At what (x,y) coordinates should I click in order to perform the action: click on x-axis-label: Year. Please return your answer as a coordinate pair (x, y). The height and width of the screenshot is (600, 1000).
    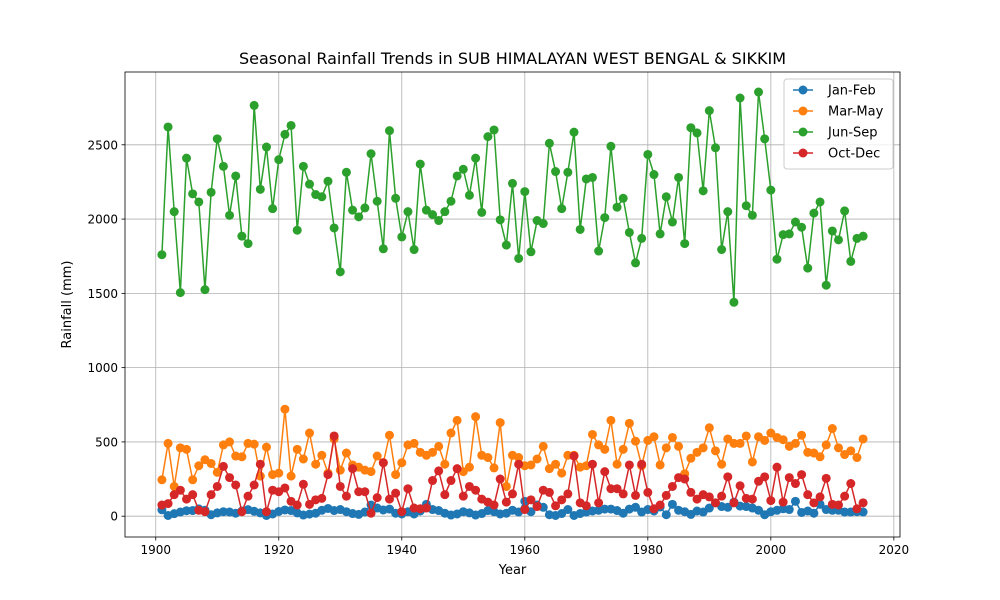
    Looking at the image, I should click on (512, 570).